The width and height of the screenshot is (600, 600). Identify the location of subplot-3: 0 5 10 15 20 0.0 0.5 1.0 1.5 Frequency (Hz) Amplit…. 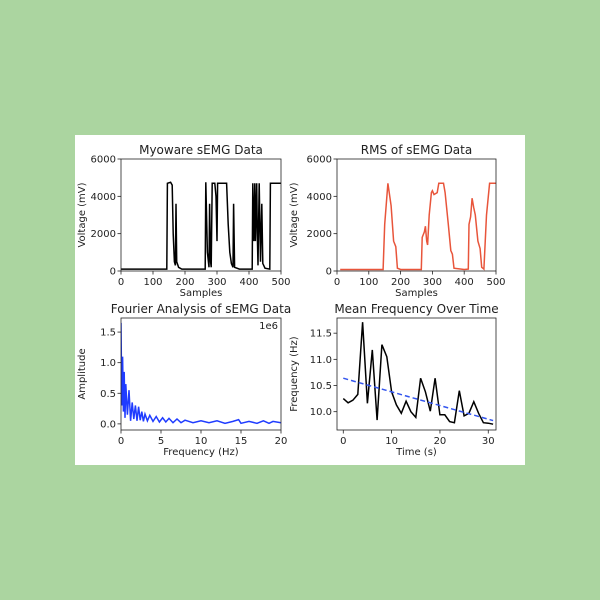
(184, 380).